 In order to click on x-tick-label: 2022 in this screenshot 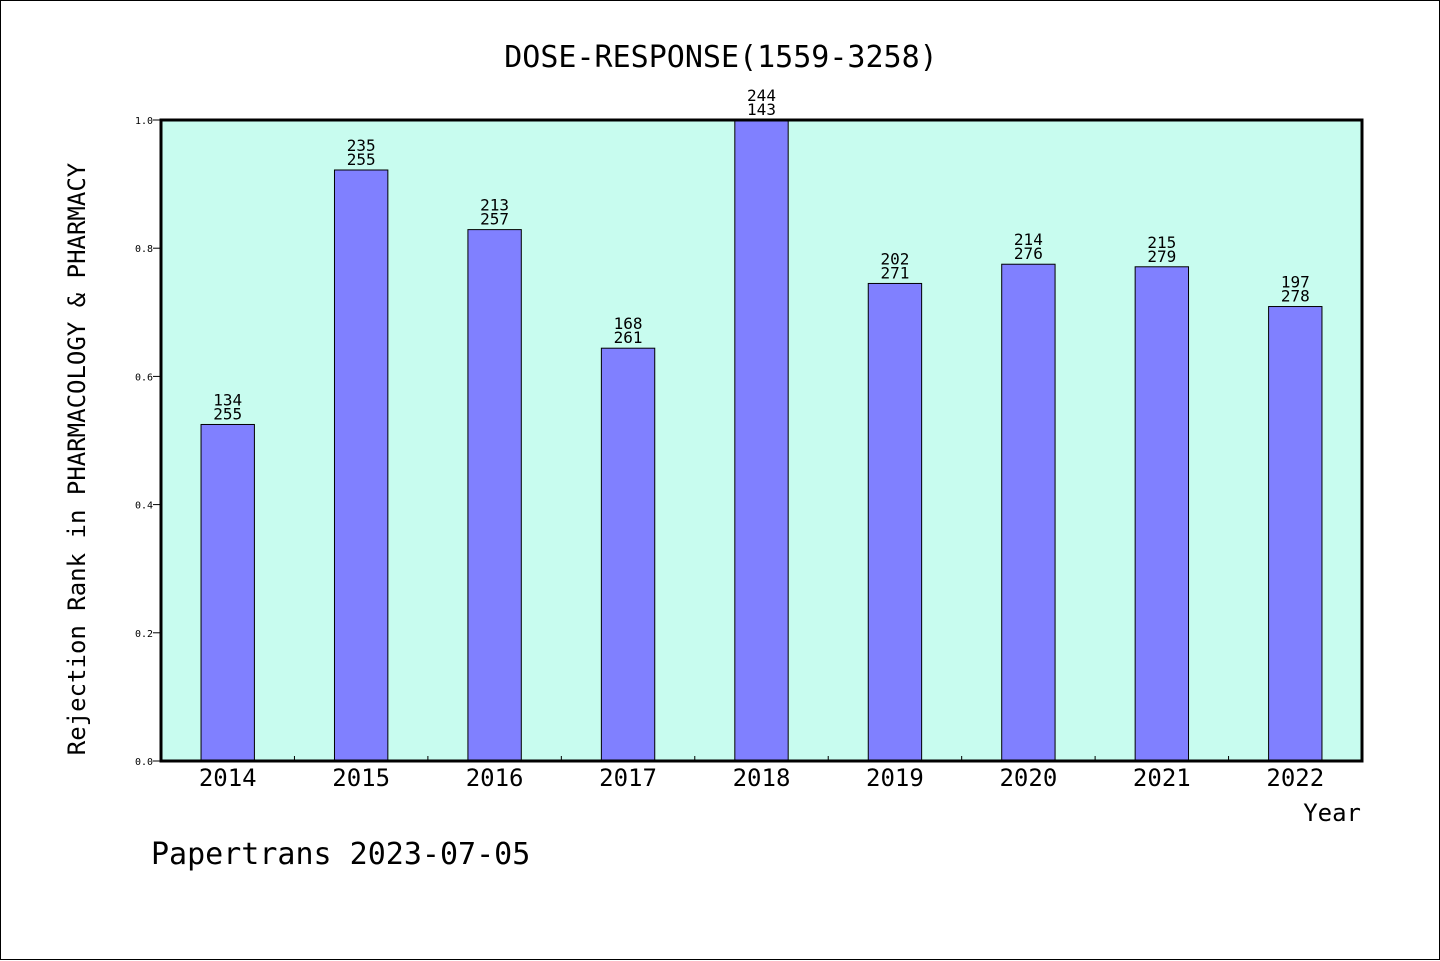, I will do `click(1295, 778)`.